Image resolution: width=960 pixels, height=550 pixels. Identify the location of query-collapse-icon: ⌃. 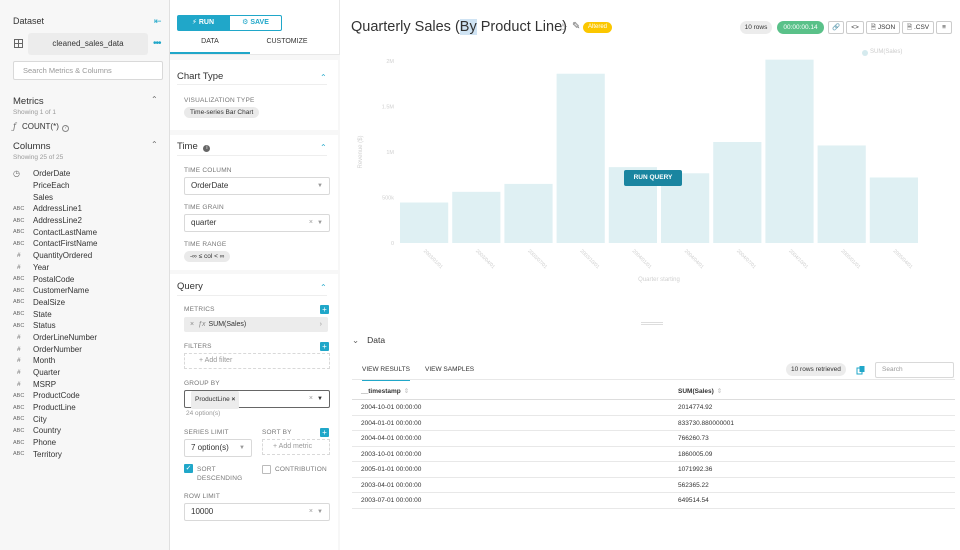
(323, 287).